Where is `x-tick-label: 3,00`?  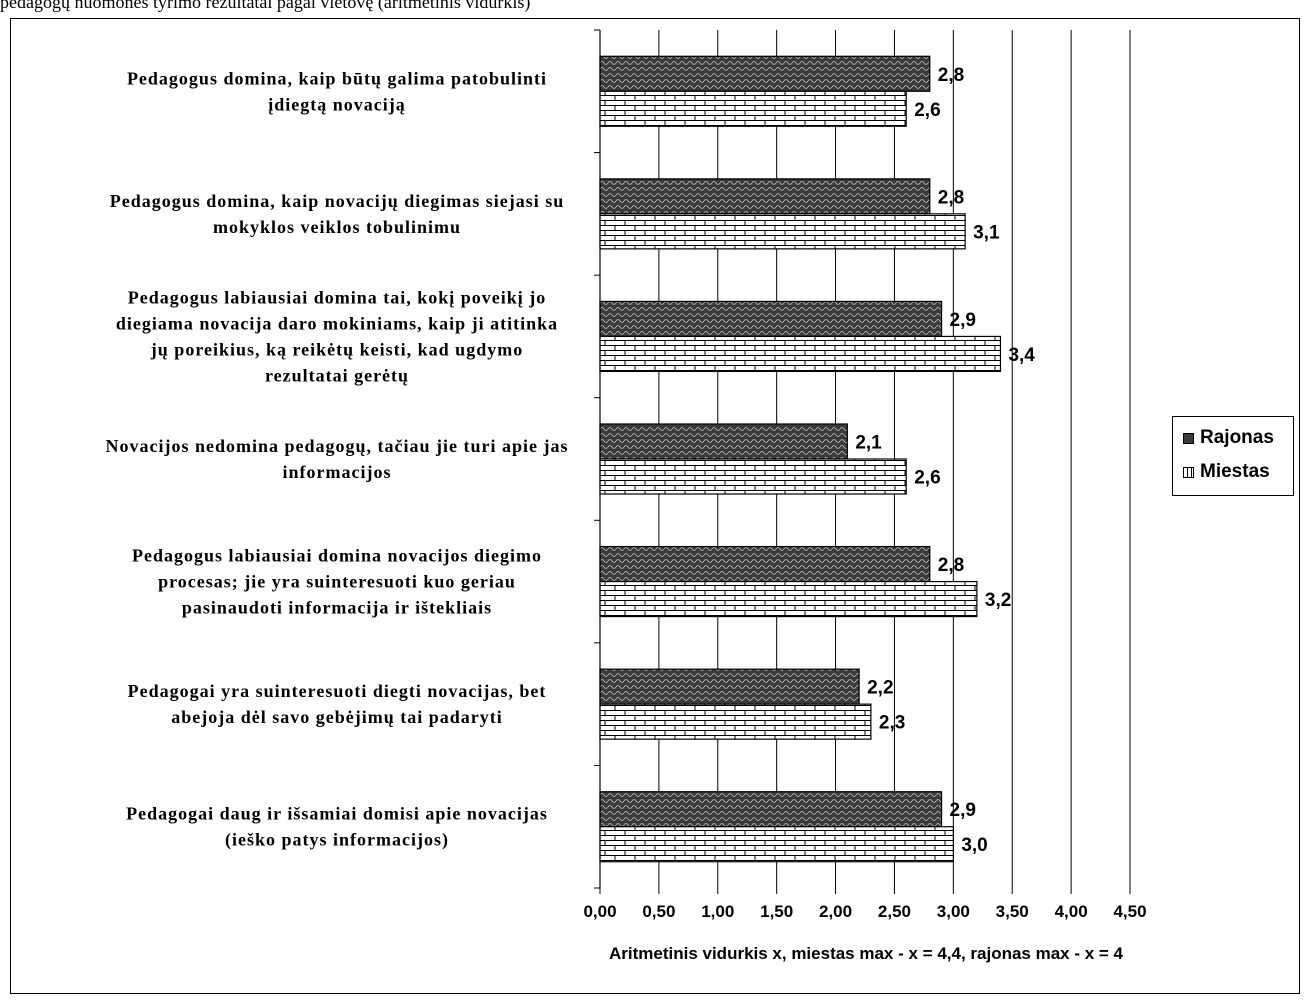 x-tick-label: 3,00 is located at coordinates (953, 911).